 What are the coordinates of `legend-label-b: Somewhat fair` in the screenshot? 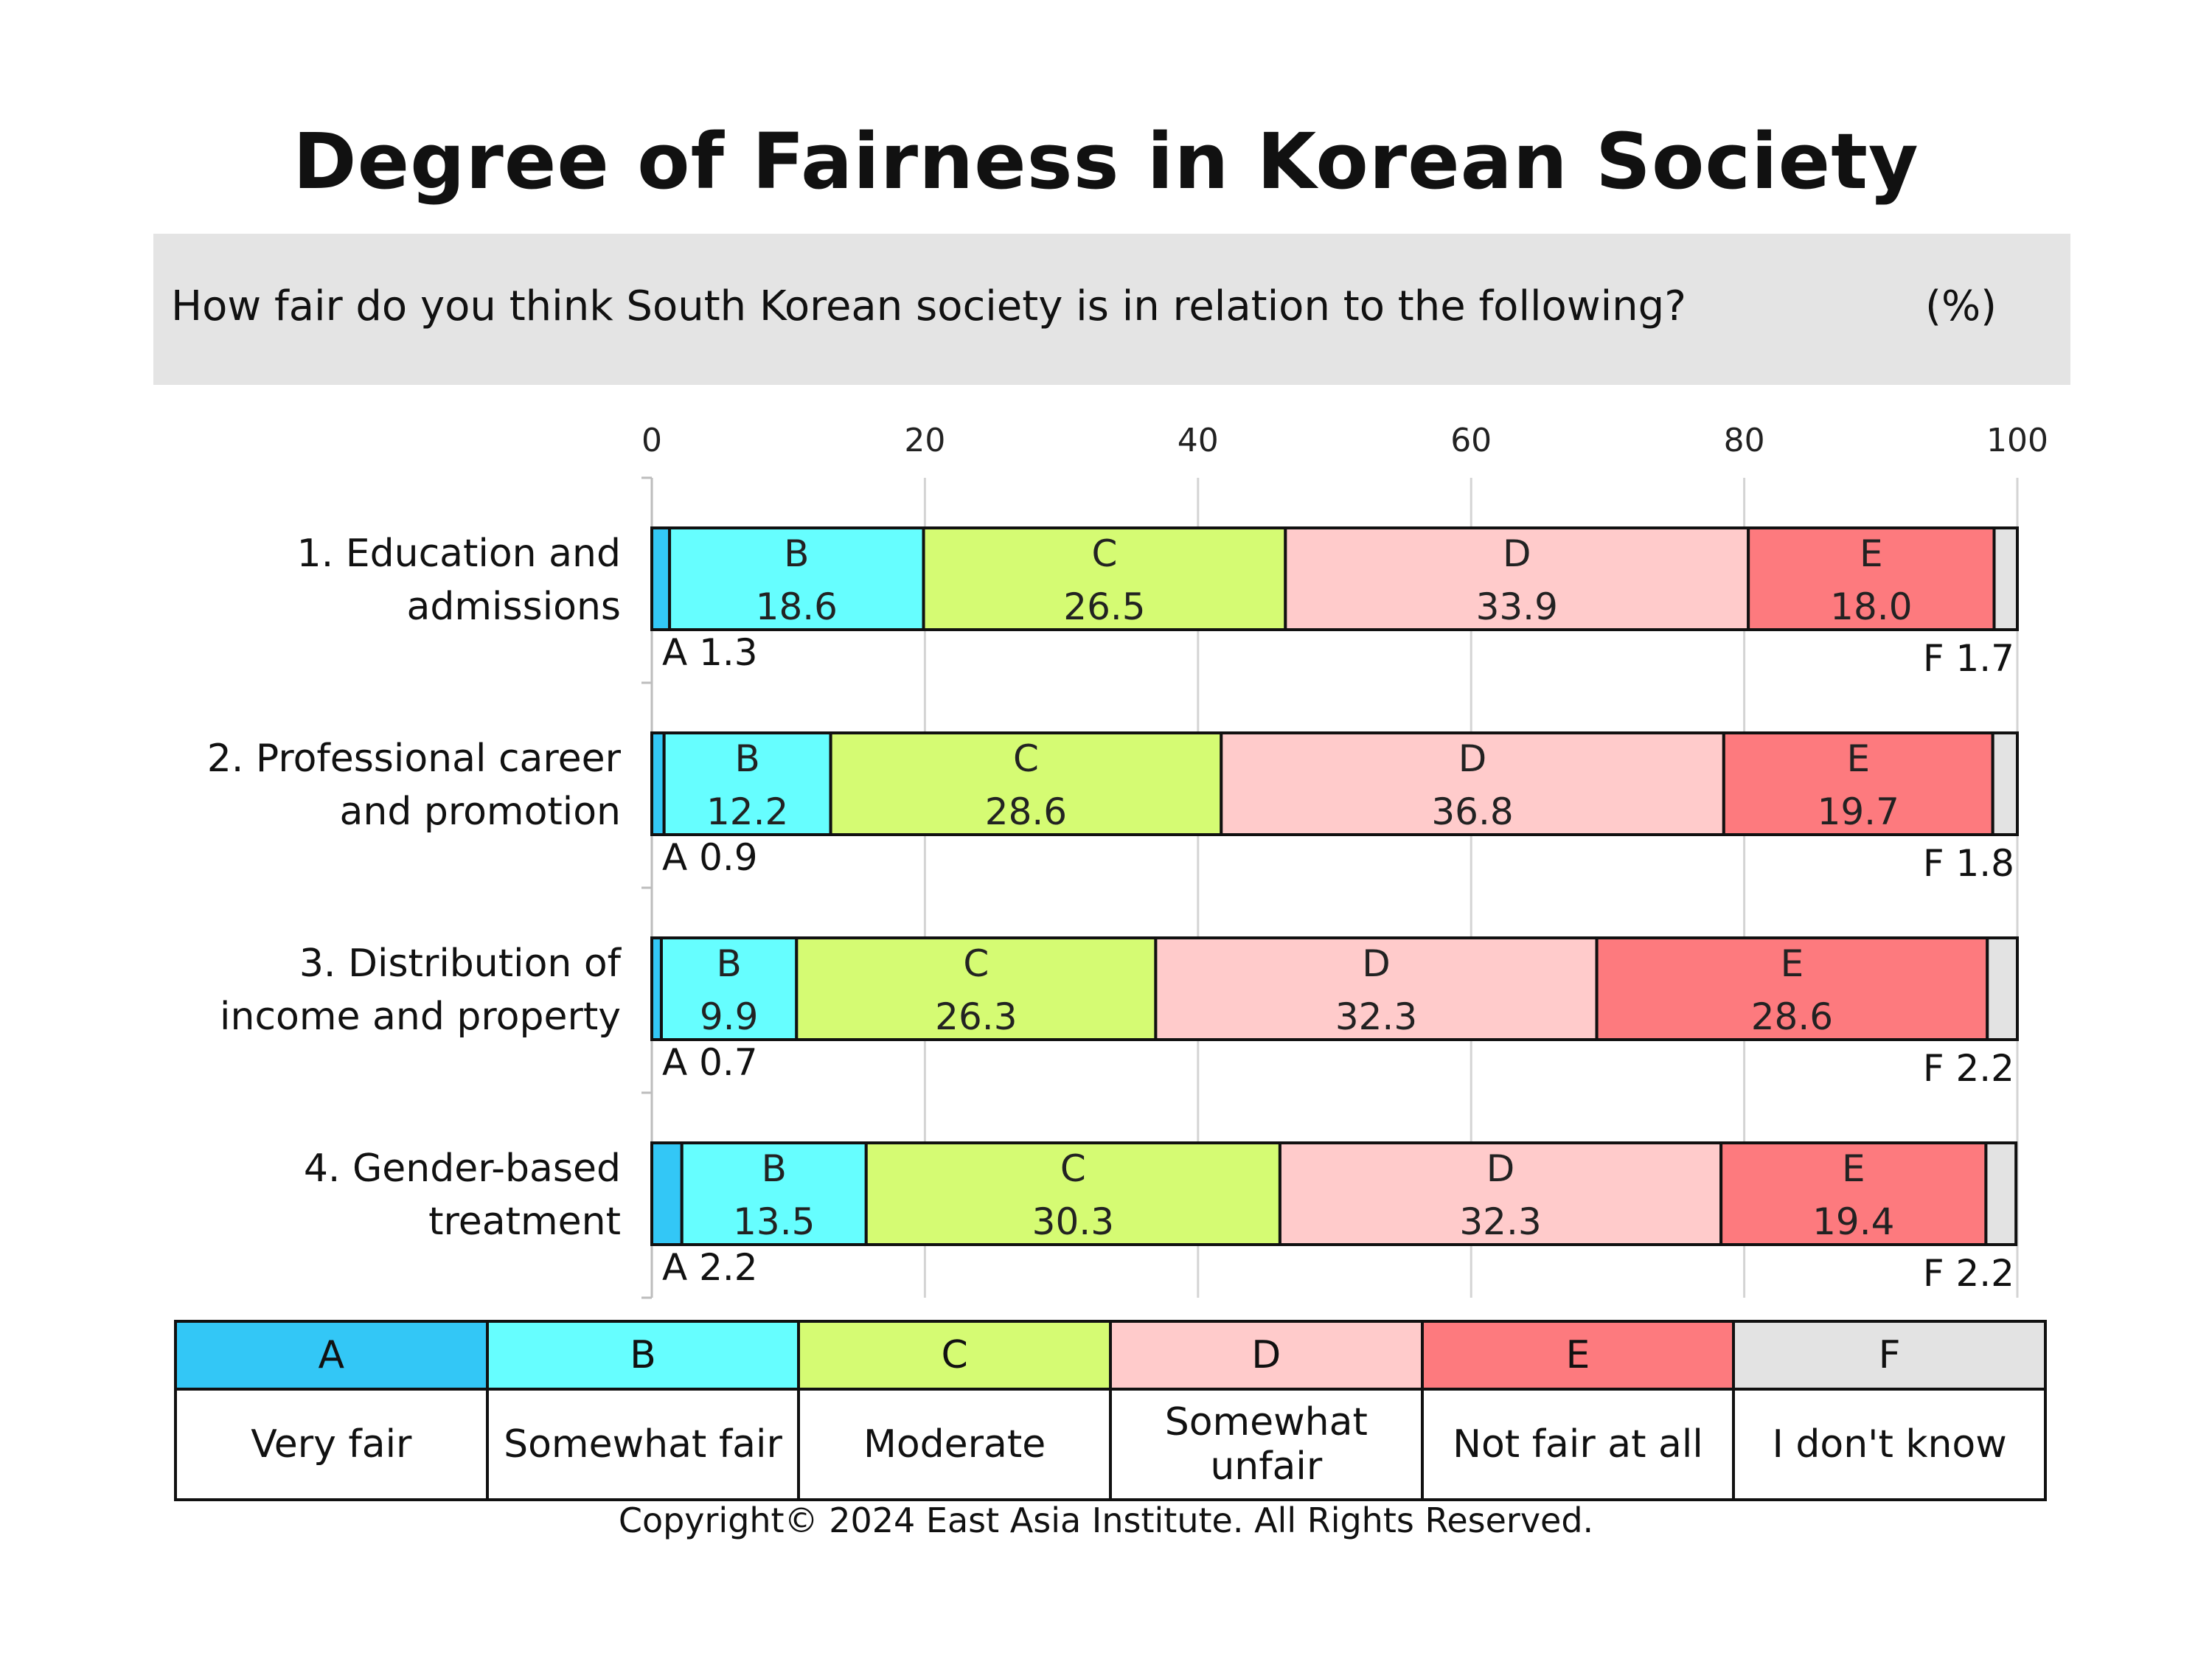 It's located at (643, 1444).